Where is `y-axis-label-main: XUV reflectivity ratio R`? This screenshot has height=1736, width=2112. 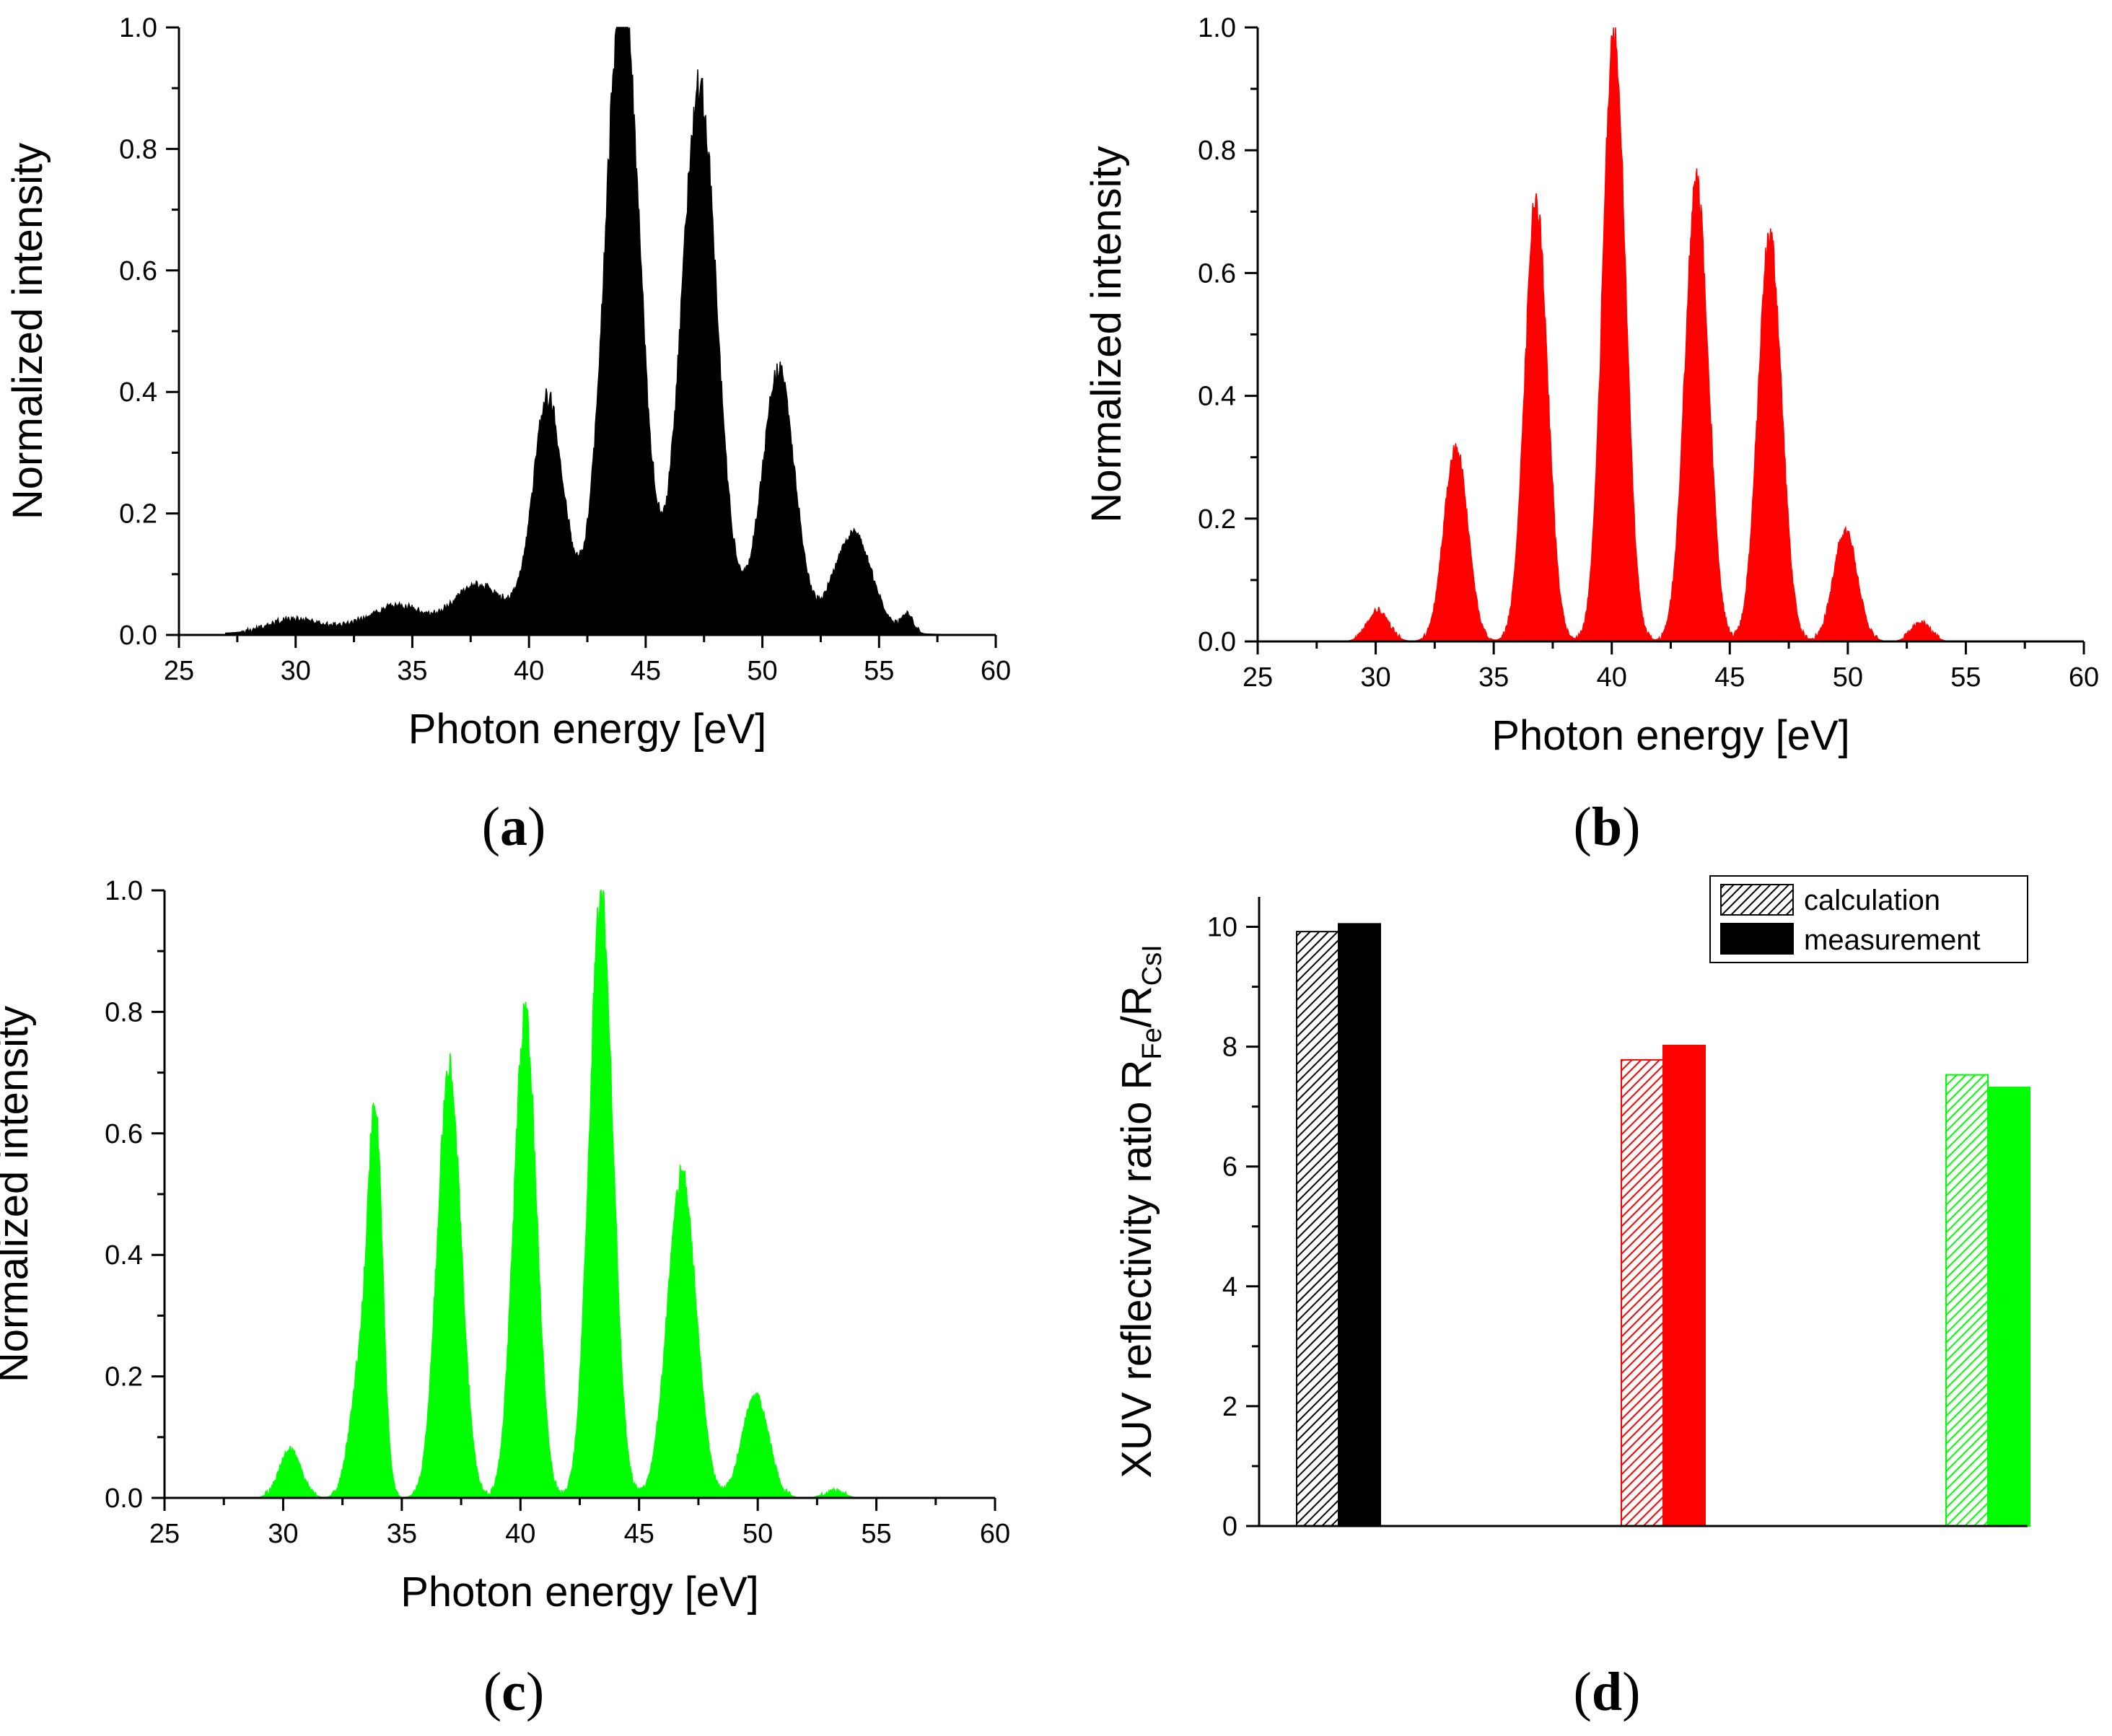 y-axis-label-main: XUV reflectivity ratio R is located at coordinates (1136, 1269).